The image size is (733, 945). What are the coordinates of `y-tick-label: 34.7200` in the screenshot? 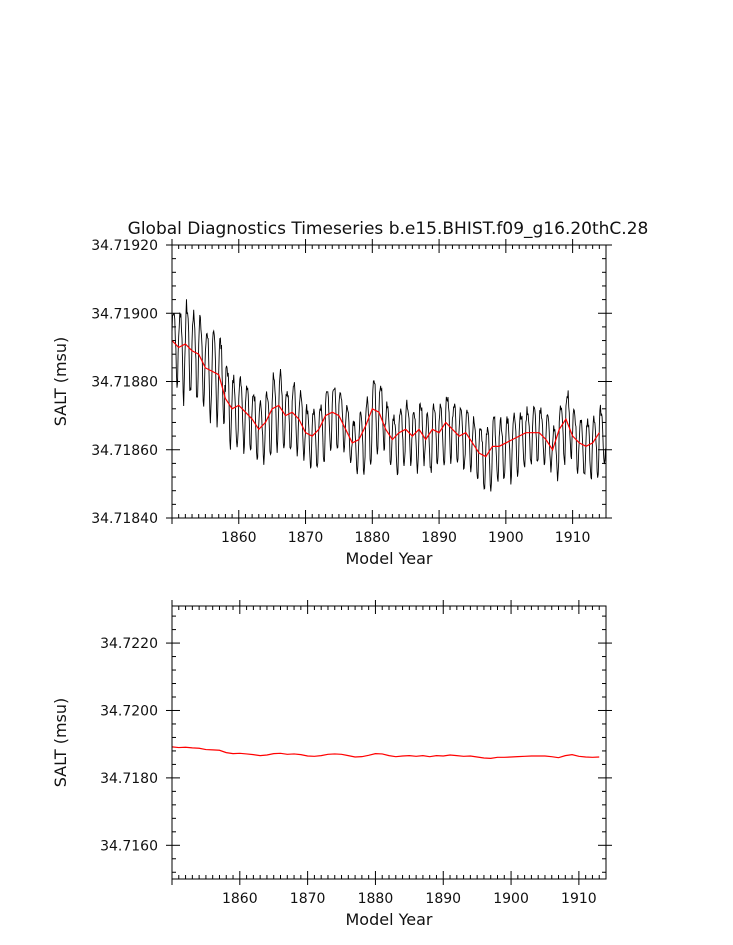 It's located at (129, 711).